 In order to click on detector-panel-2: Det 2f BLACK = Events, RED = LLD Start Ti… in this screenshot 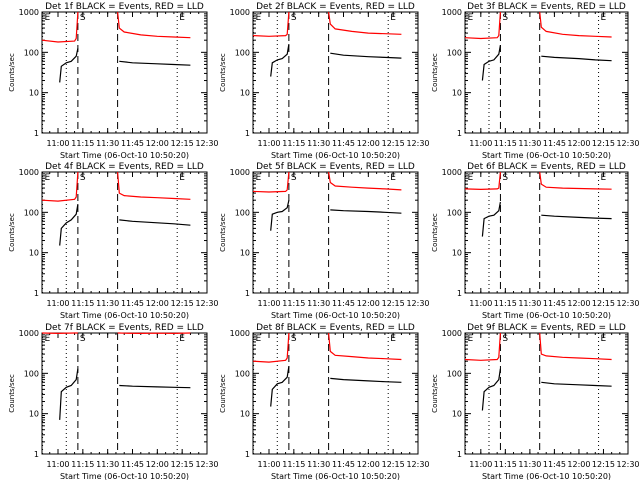, I will do `click(324, 81)`.